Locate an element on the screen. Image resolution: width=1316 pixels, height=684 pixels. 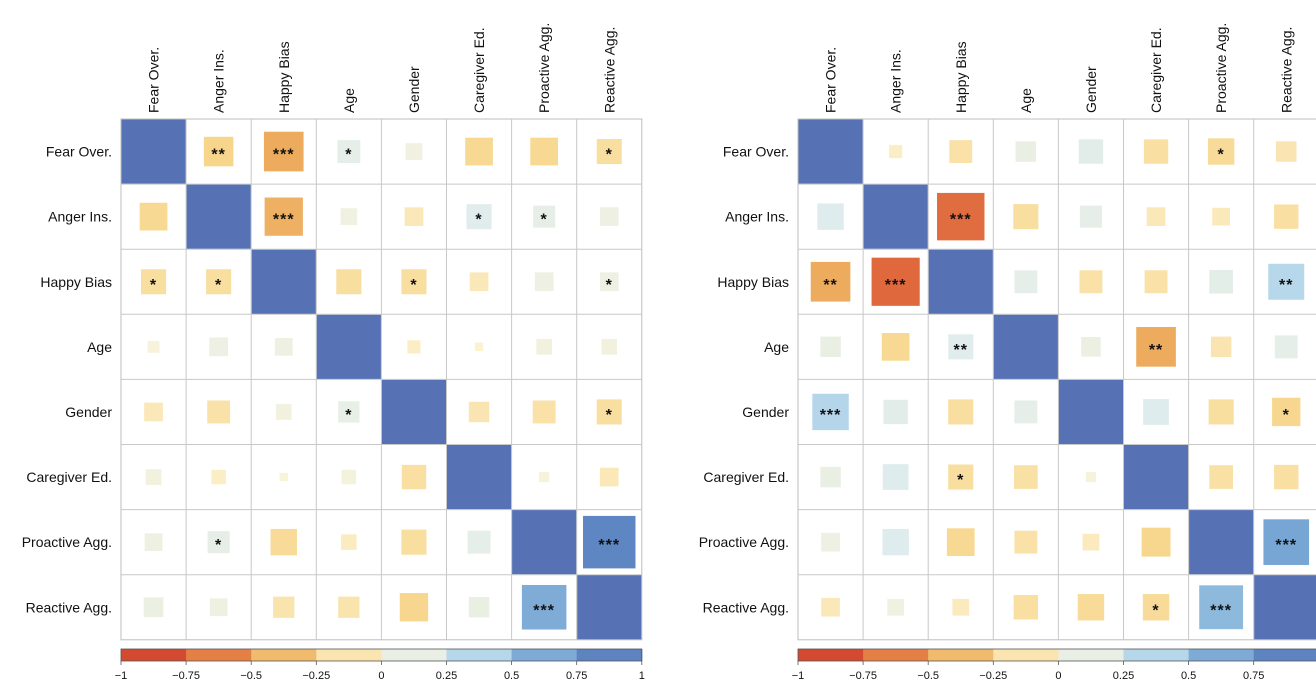
colorbar: −1 −0.75 −0.5 −0.25 0 0.25 0.5 0.75 1 is located at coordinates (380, 665).